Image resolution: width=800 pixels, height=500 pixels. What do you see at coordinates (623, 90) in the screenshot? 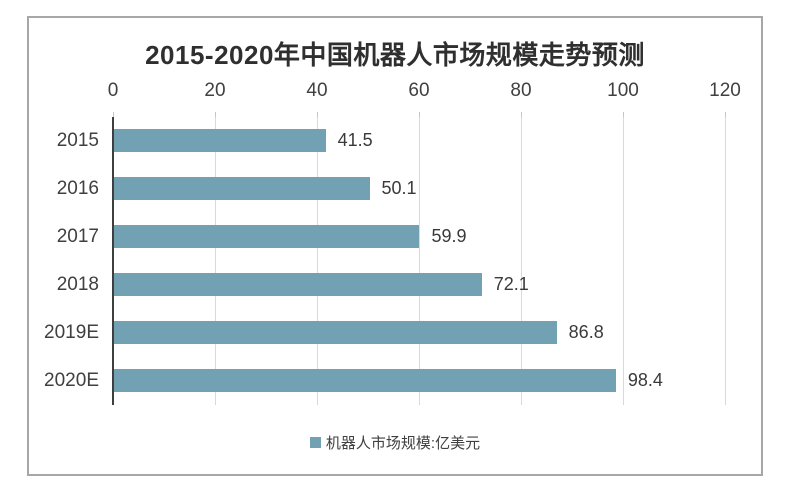
I see `x-axis-tick-label: 100` at bounding box center [623, 90].